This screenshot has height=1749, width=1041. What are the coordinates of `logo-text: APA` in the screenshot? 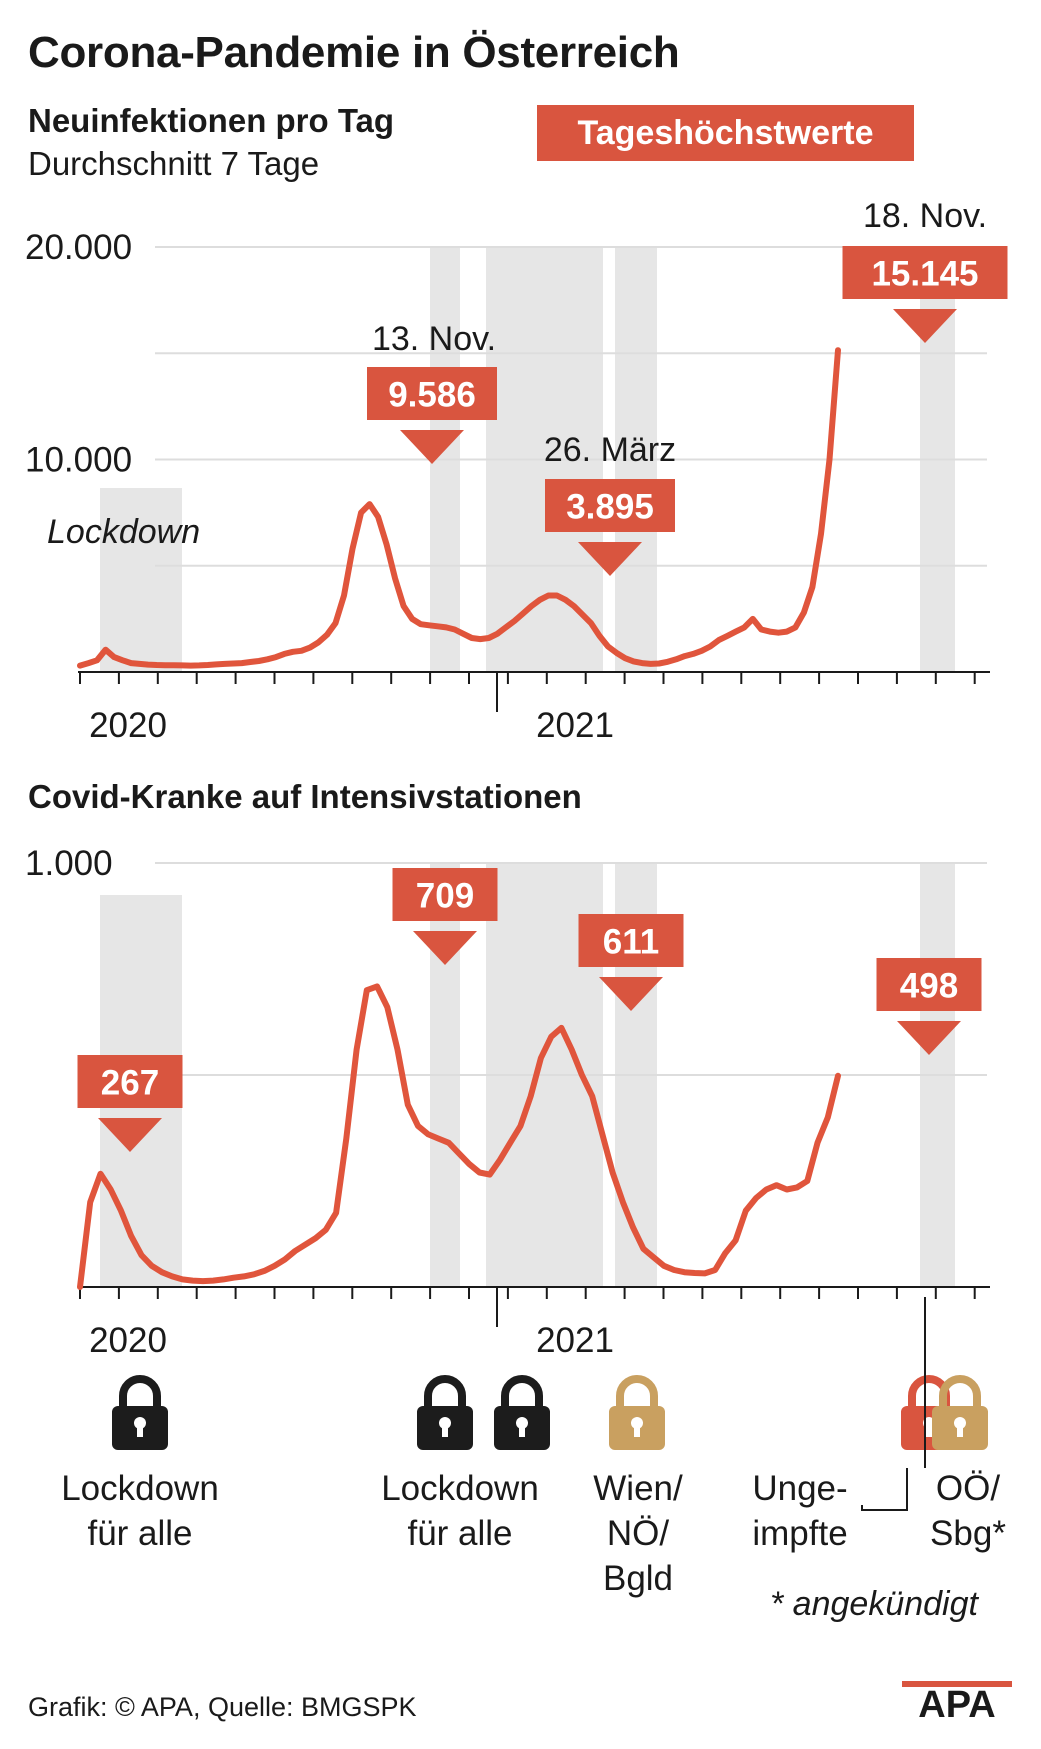 It's located at (956, 1702).